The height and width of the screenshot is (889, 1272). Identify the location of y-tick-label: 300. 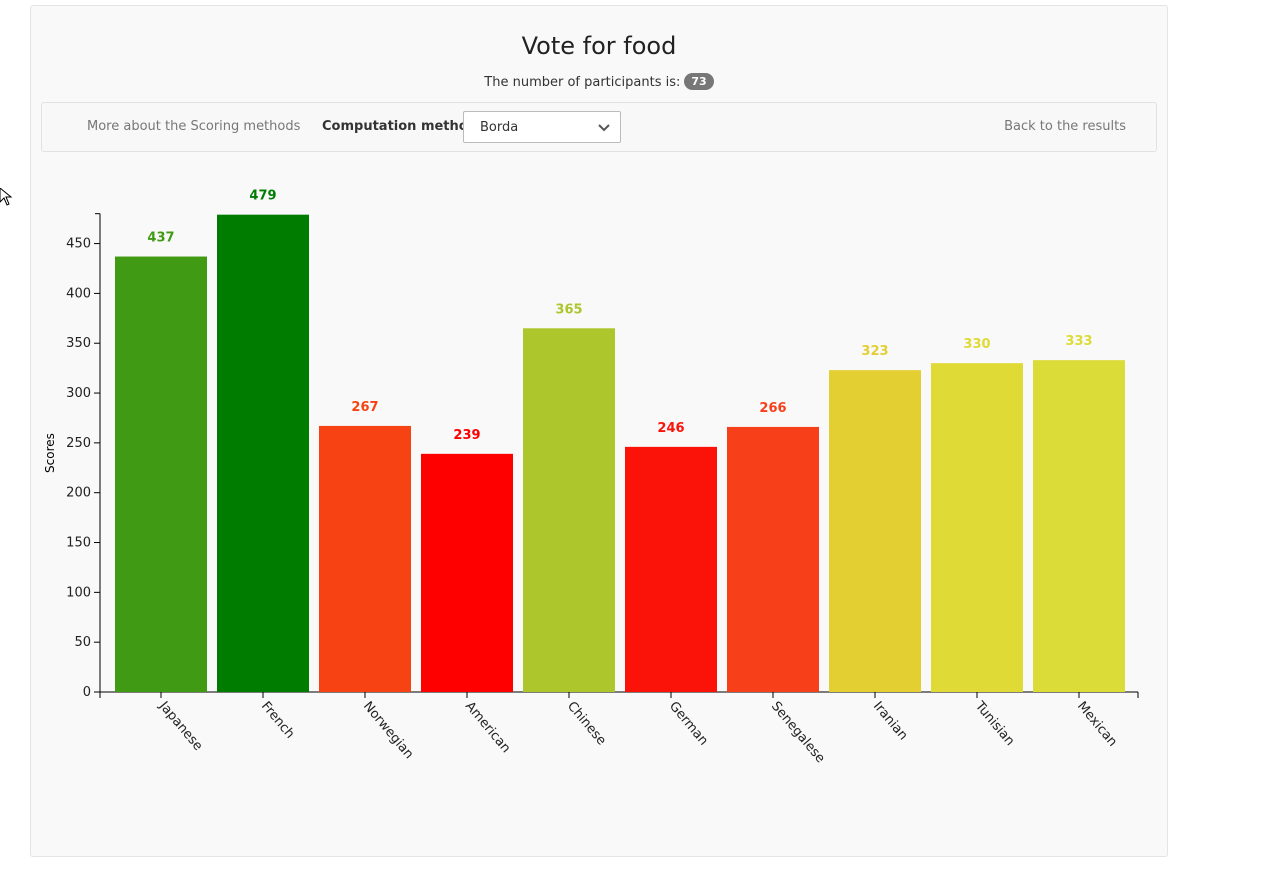
(78, 393).